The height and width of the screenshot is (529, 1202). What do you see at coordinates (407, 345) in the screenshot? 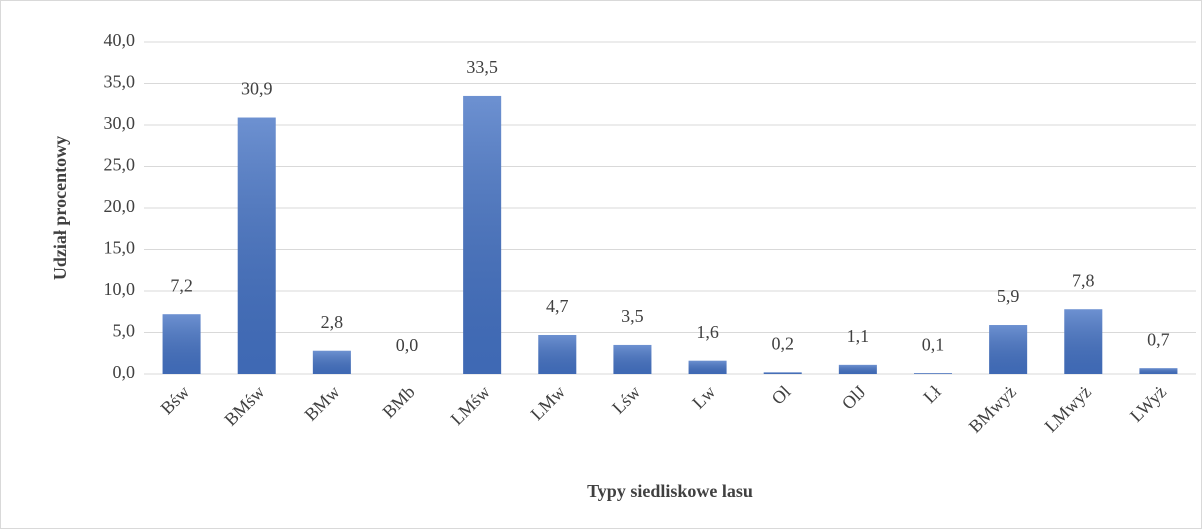
I see `data-label: 0,0` at bounding box center [407, 345].